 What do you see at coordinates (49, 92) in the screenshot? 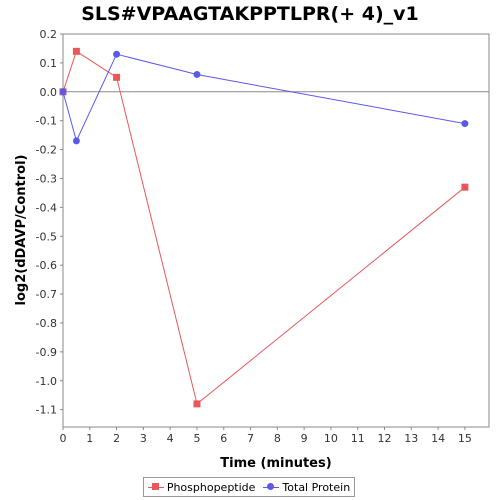
I see `y-tick-label: 0.0` at bounding box center [49, 92].